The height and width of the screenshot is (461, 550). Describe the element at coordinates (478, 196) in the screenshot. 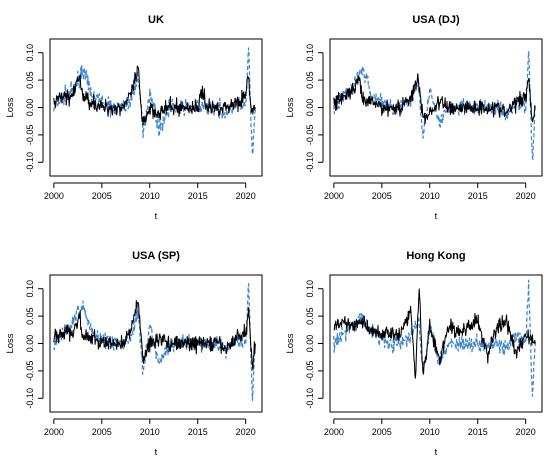

I see `chart-usa-dj-x-tick-label: 2015` at that location.